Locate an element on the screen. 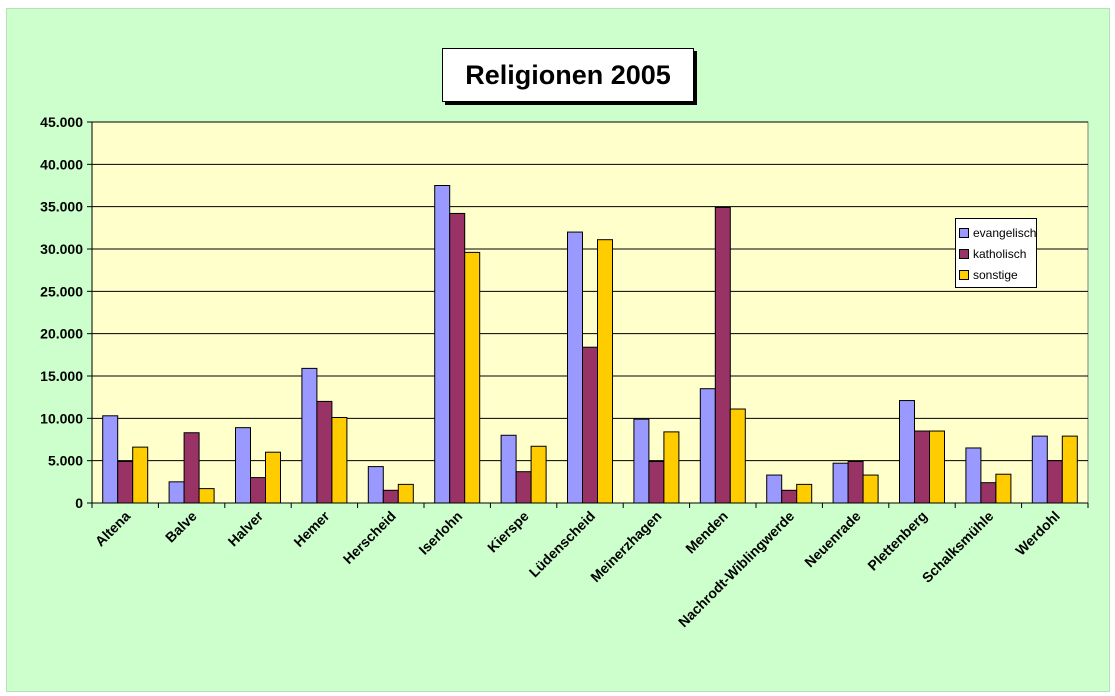 Image resolution: width=1115 pixels, height=696 pixels. x-tick-label: Werdohl is located at coordinates (1037, 533).